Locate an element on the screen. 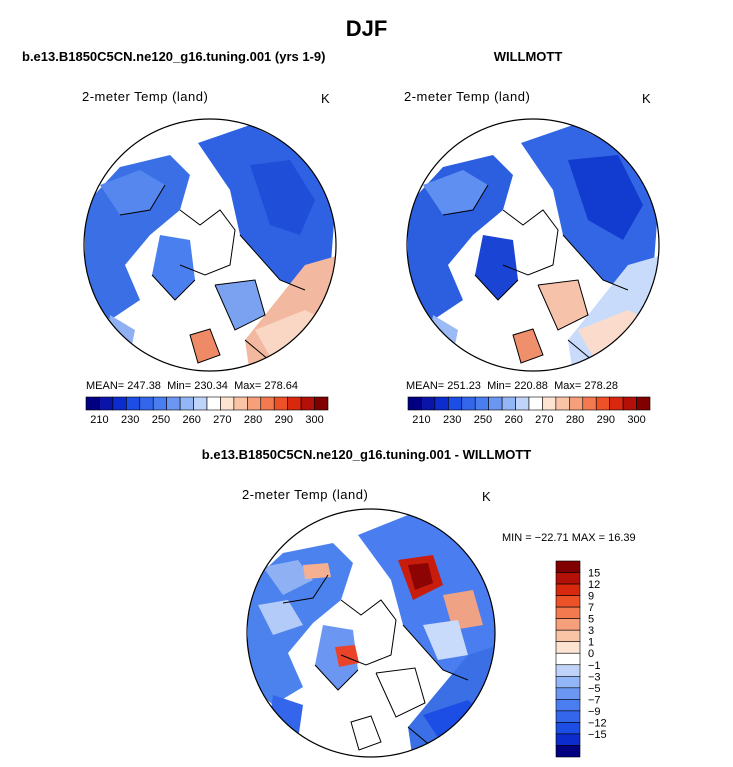 The image size is (733, 767). panel-2-polar-map is located at coordinates (533, 245).